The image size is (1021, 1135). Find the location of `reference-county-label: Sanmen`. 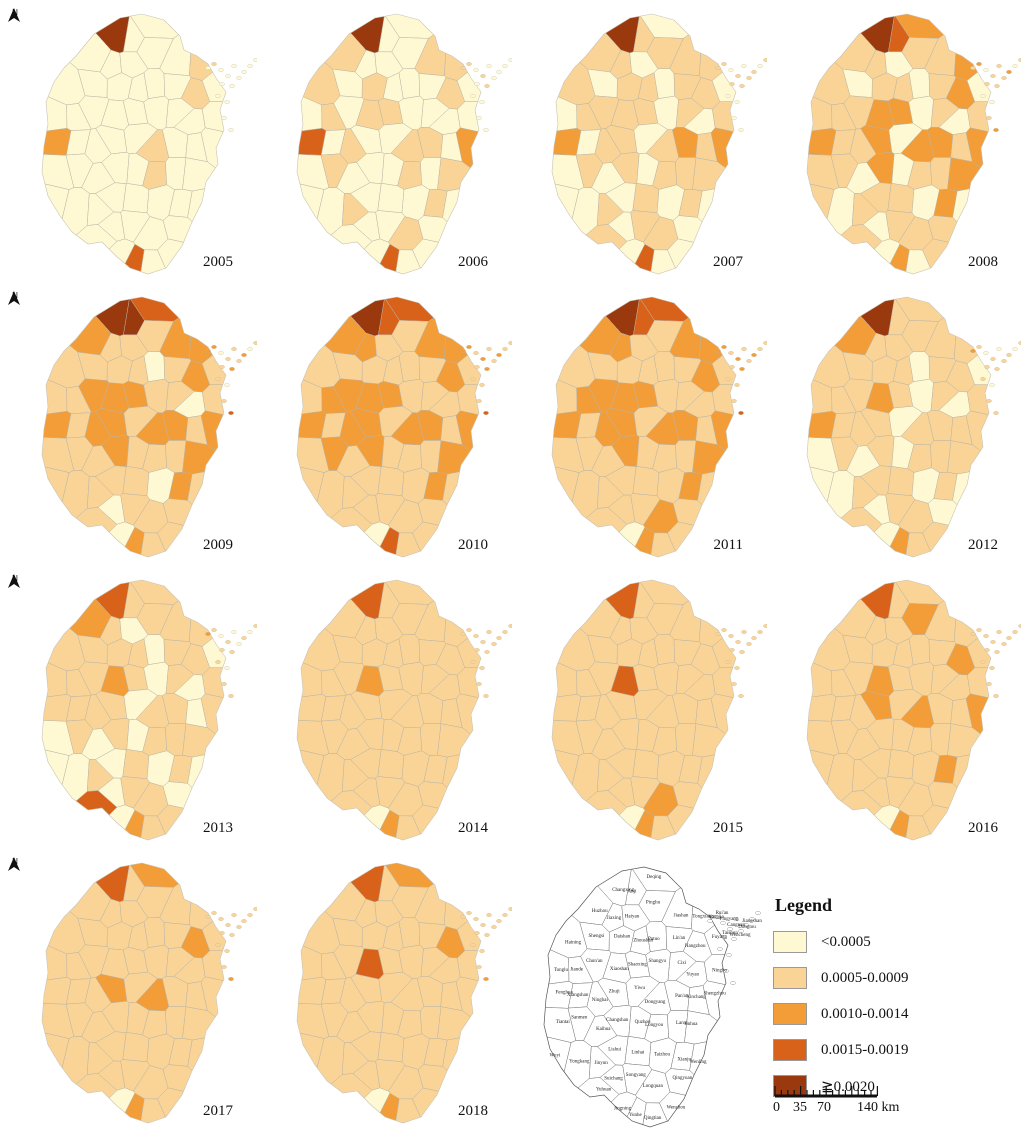

reference-county-label: Sanmen is located at coordinates (579, 1018).